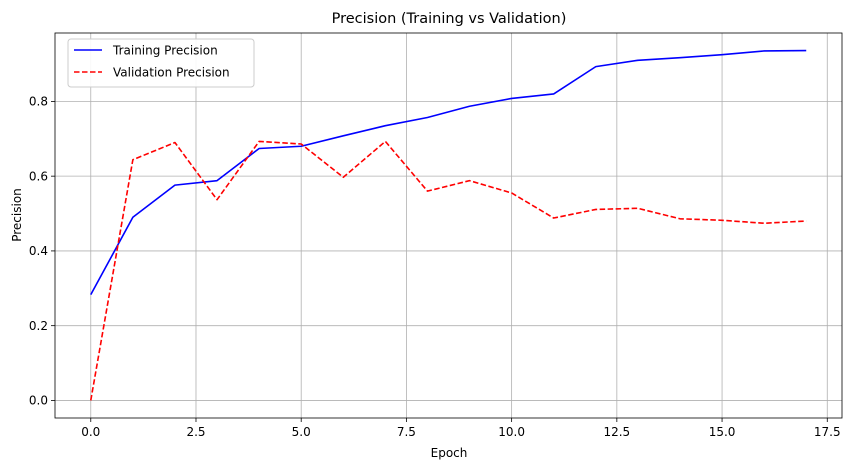  I want to click on x-tick-label: 0.0, so click(90, 432).